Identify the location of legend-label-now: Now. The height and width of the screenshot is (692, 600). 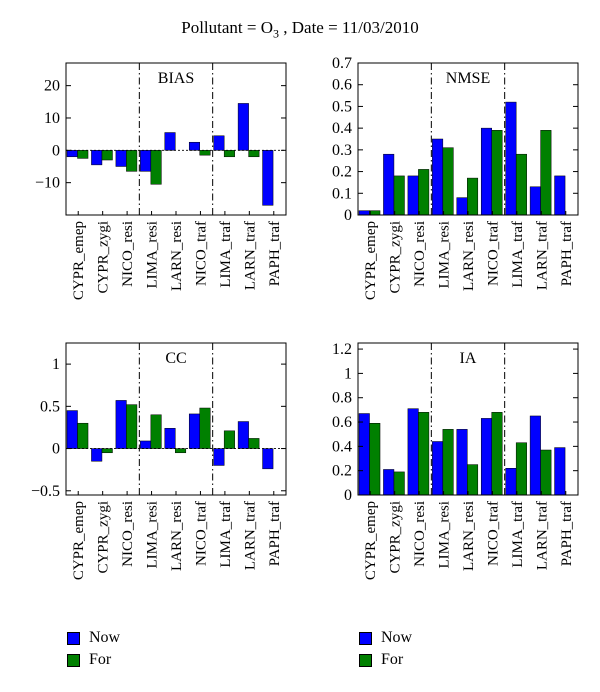
(105, 637).